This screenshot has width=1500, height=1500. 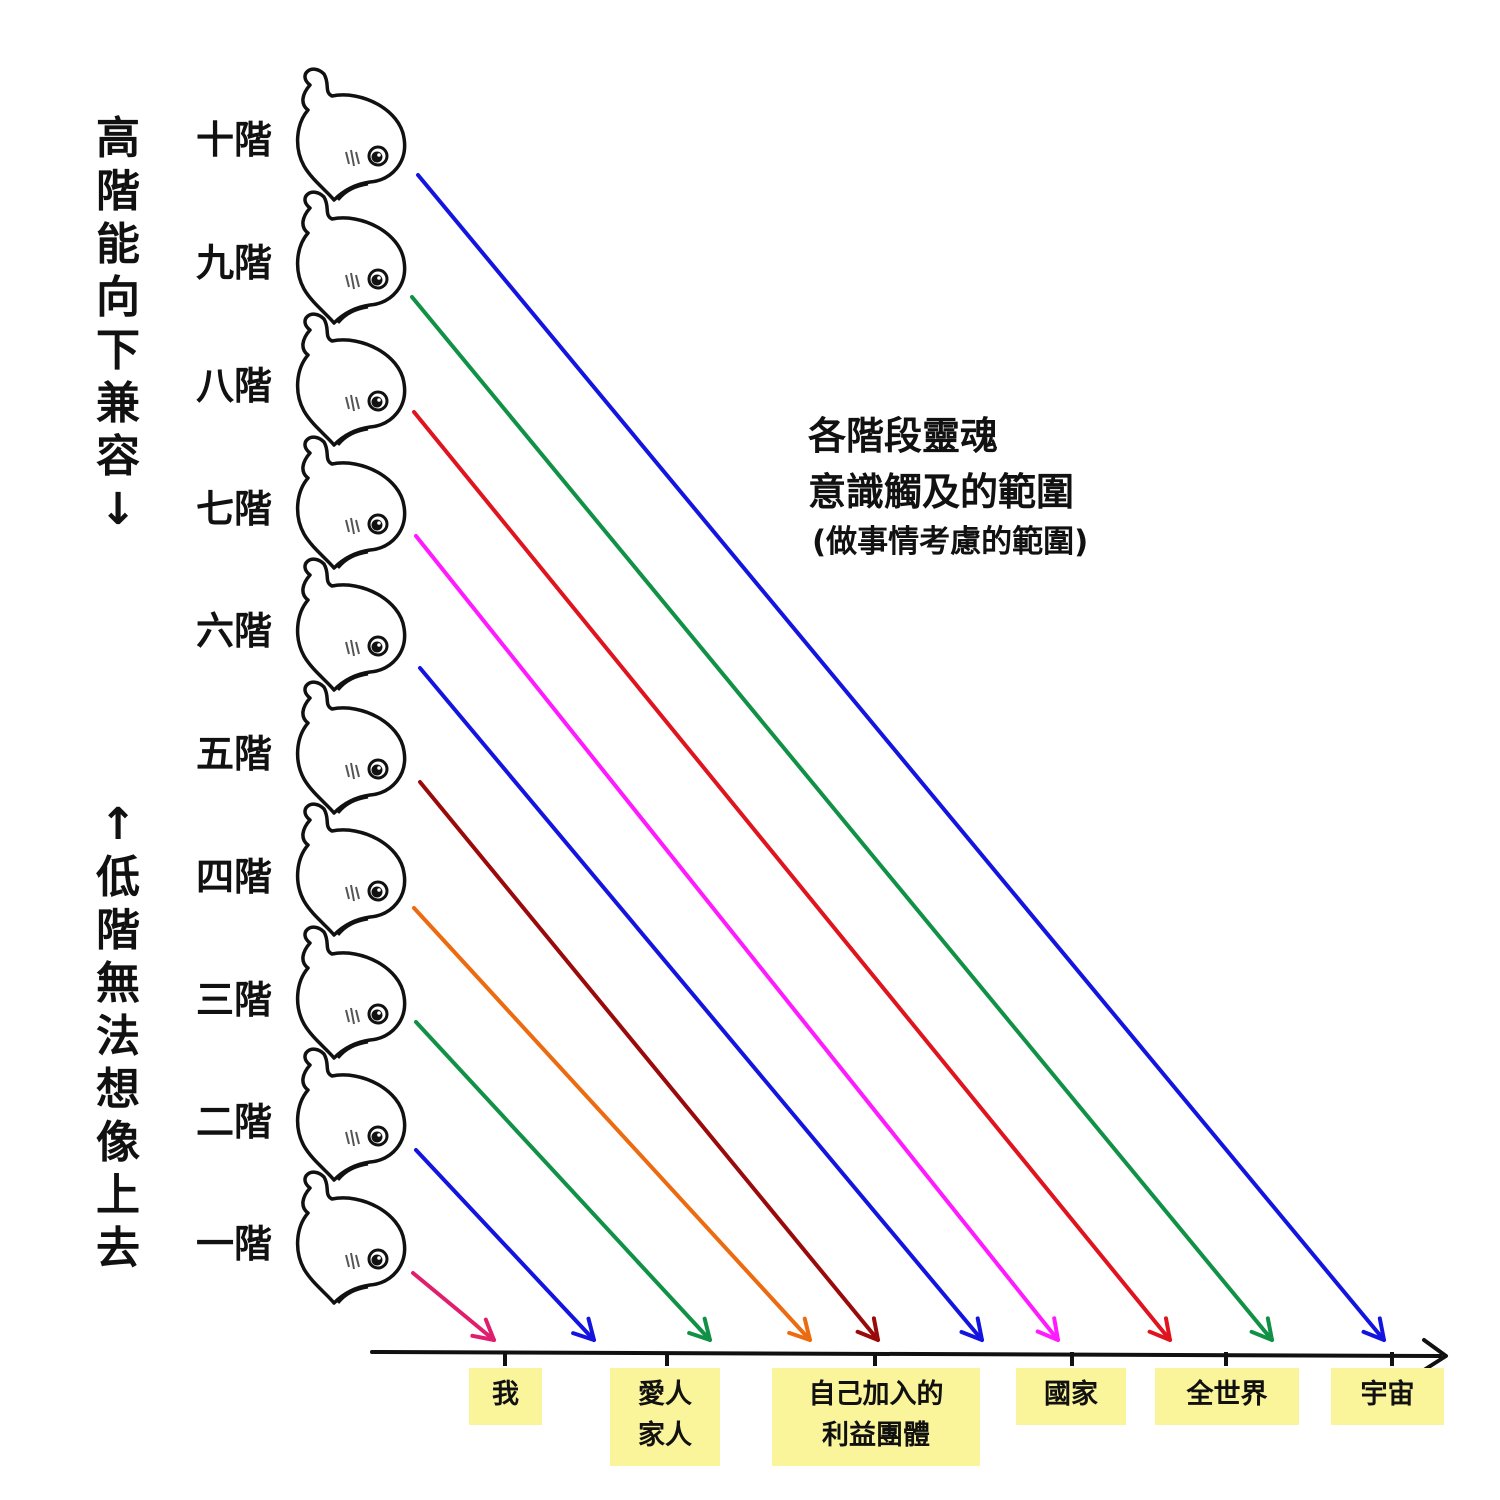 What do you see at coordinates (234, 1244) in the screenshot?
I see `level-label-1: 一階` at bounding box center [234, 1244].